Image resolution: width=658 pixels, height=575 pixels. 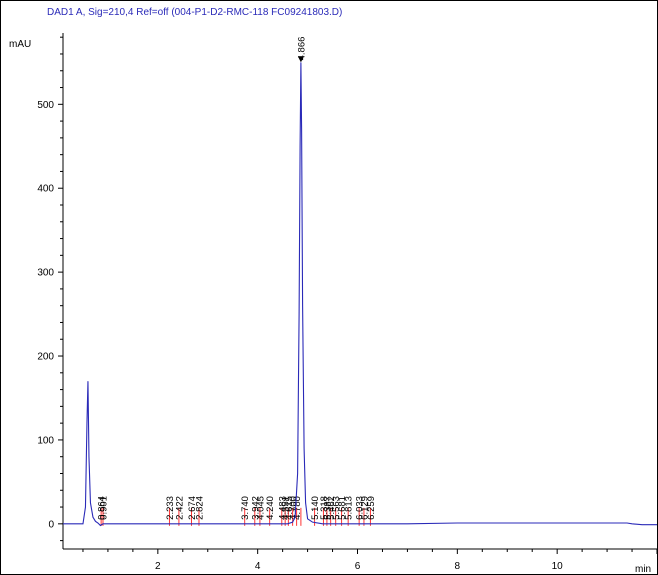 I want to click on peak-label: 4.483, so click(x=282, y=508).